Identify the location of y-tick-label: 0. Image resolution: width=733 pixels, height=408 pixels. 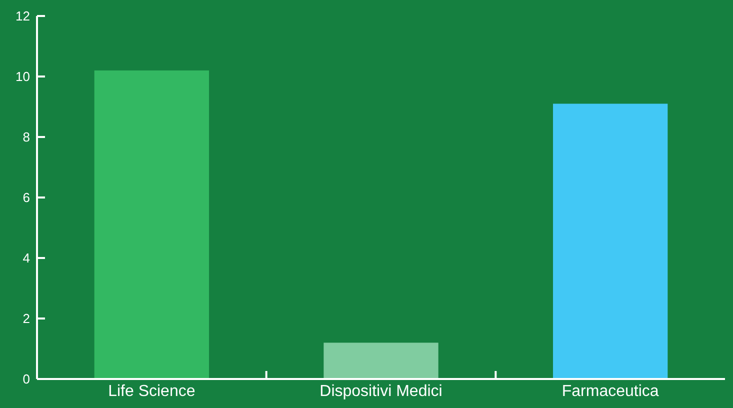
(26, 379).